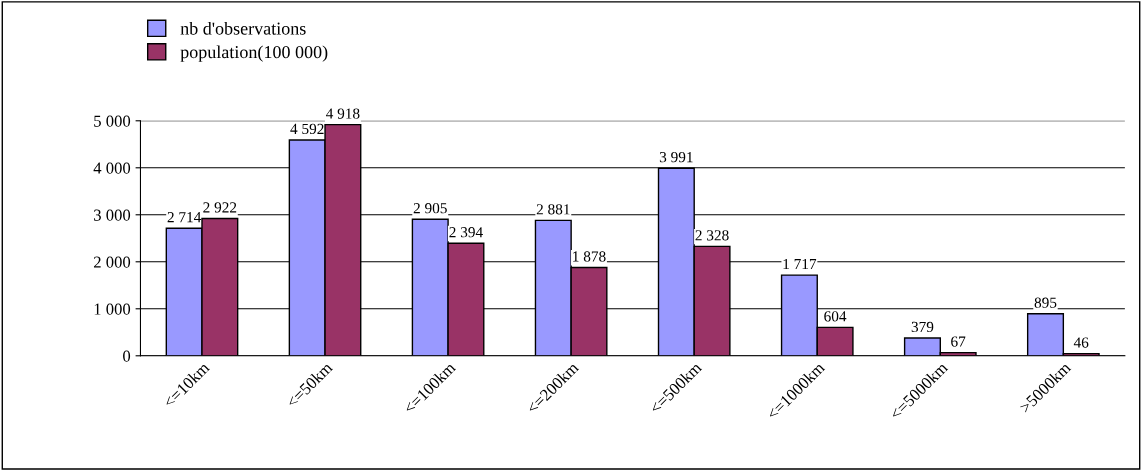 The width and height of the screenshot is (1142, 470). Describe the element at coordinates (430, 208) in the screenshot. I see `data-label: 2 905` at that location.